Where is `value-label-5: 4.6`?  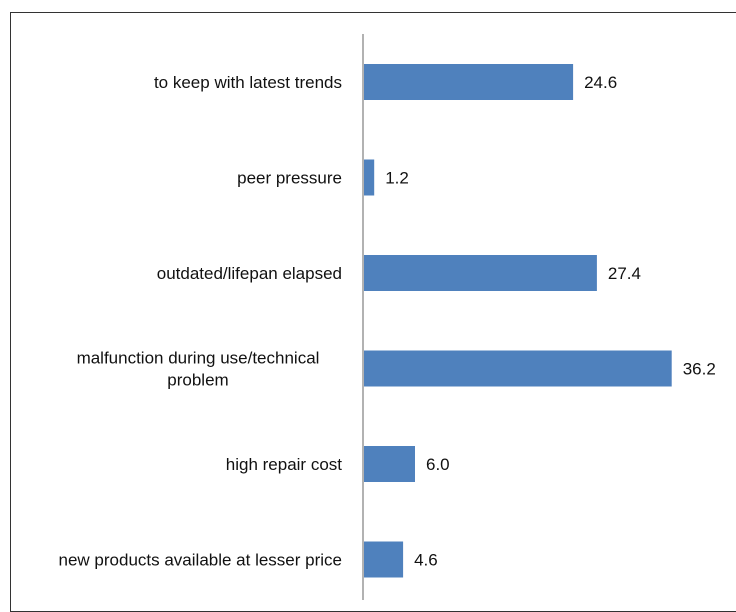 value-label-5: 4.6 is located at coordinates (426, 560).